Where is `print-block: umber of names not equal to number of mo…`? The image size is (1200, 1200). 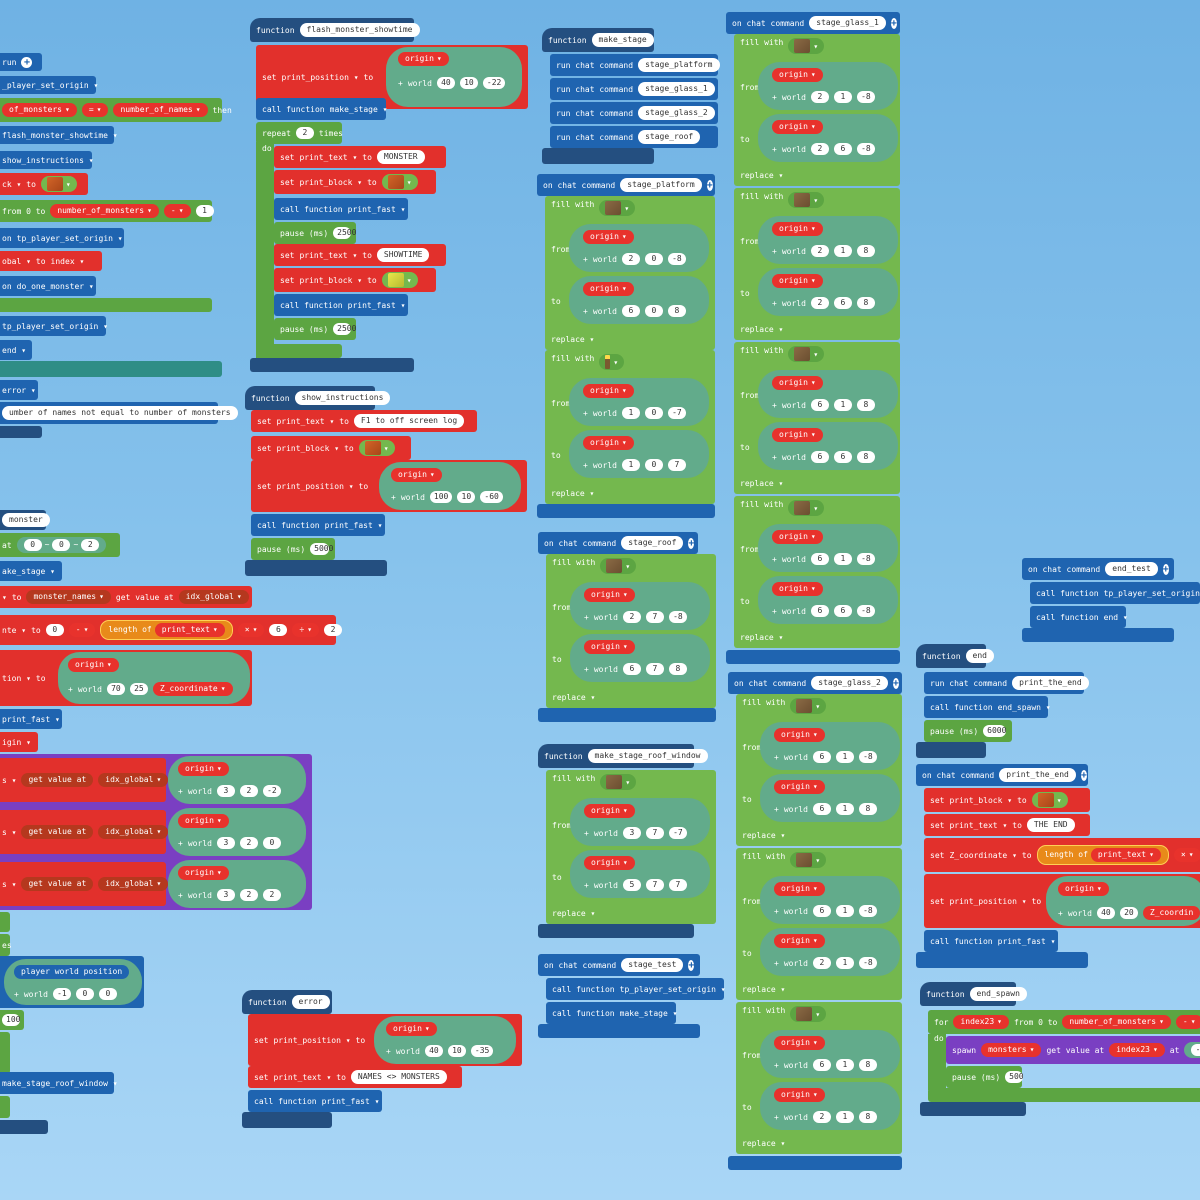 print-block: umber of names not equal to number of mo… is located at coordinates (119, 413).